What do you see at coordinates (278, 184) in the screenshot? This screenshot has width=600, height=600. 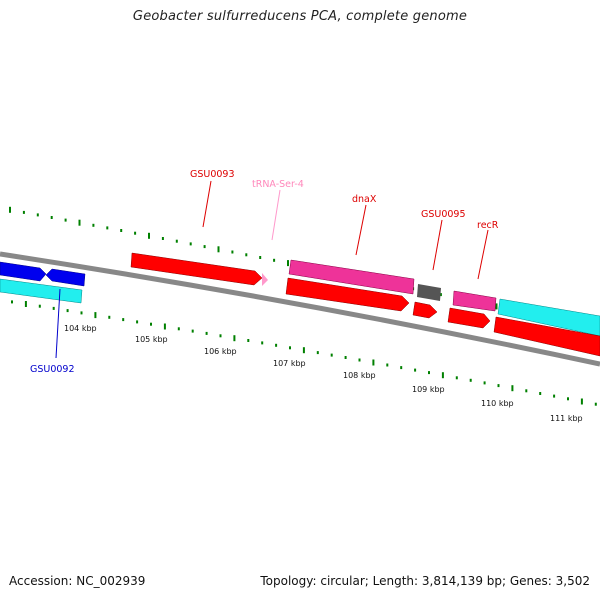 I see `label-trna-ser-4: tRNA-Ser-4` at bounding box center [278, 184].